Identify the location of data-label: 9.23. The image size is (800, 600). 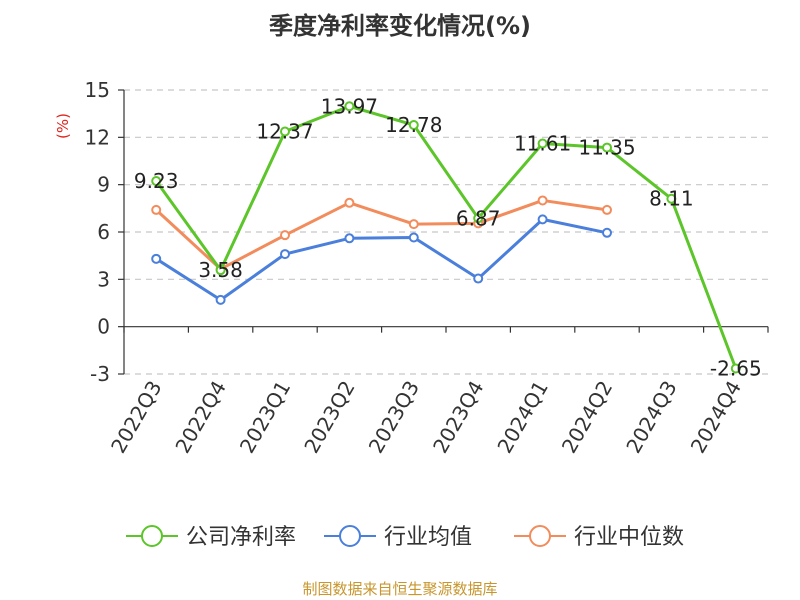
(156, 181).